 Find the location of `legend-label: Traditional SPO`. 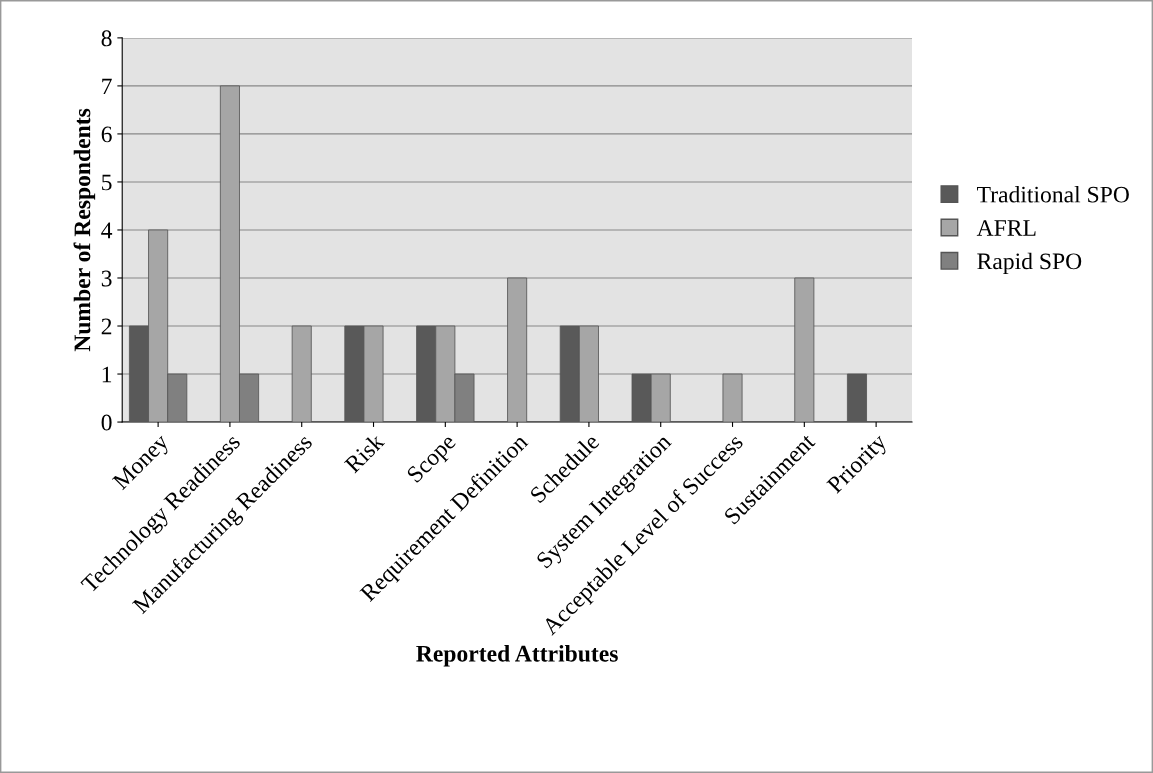

legend-label: Traditional SPO is located at coordinates (1053, 194).